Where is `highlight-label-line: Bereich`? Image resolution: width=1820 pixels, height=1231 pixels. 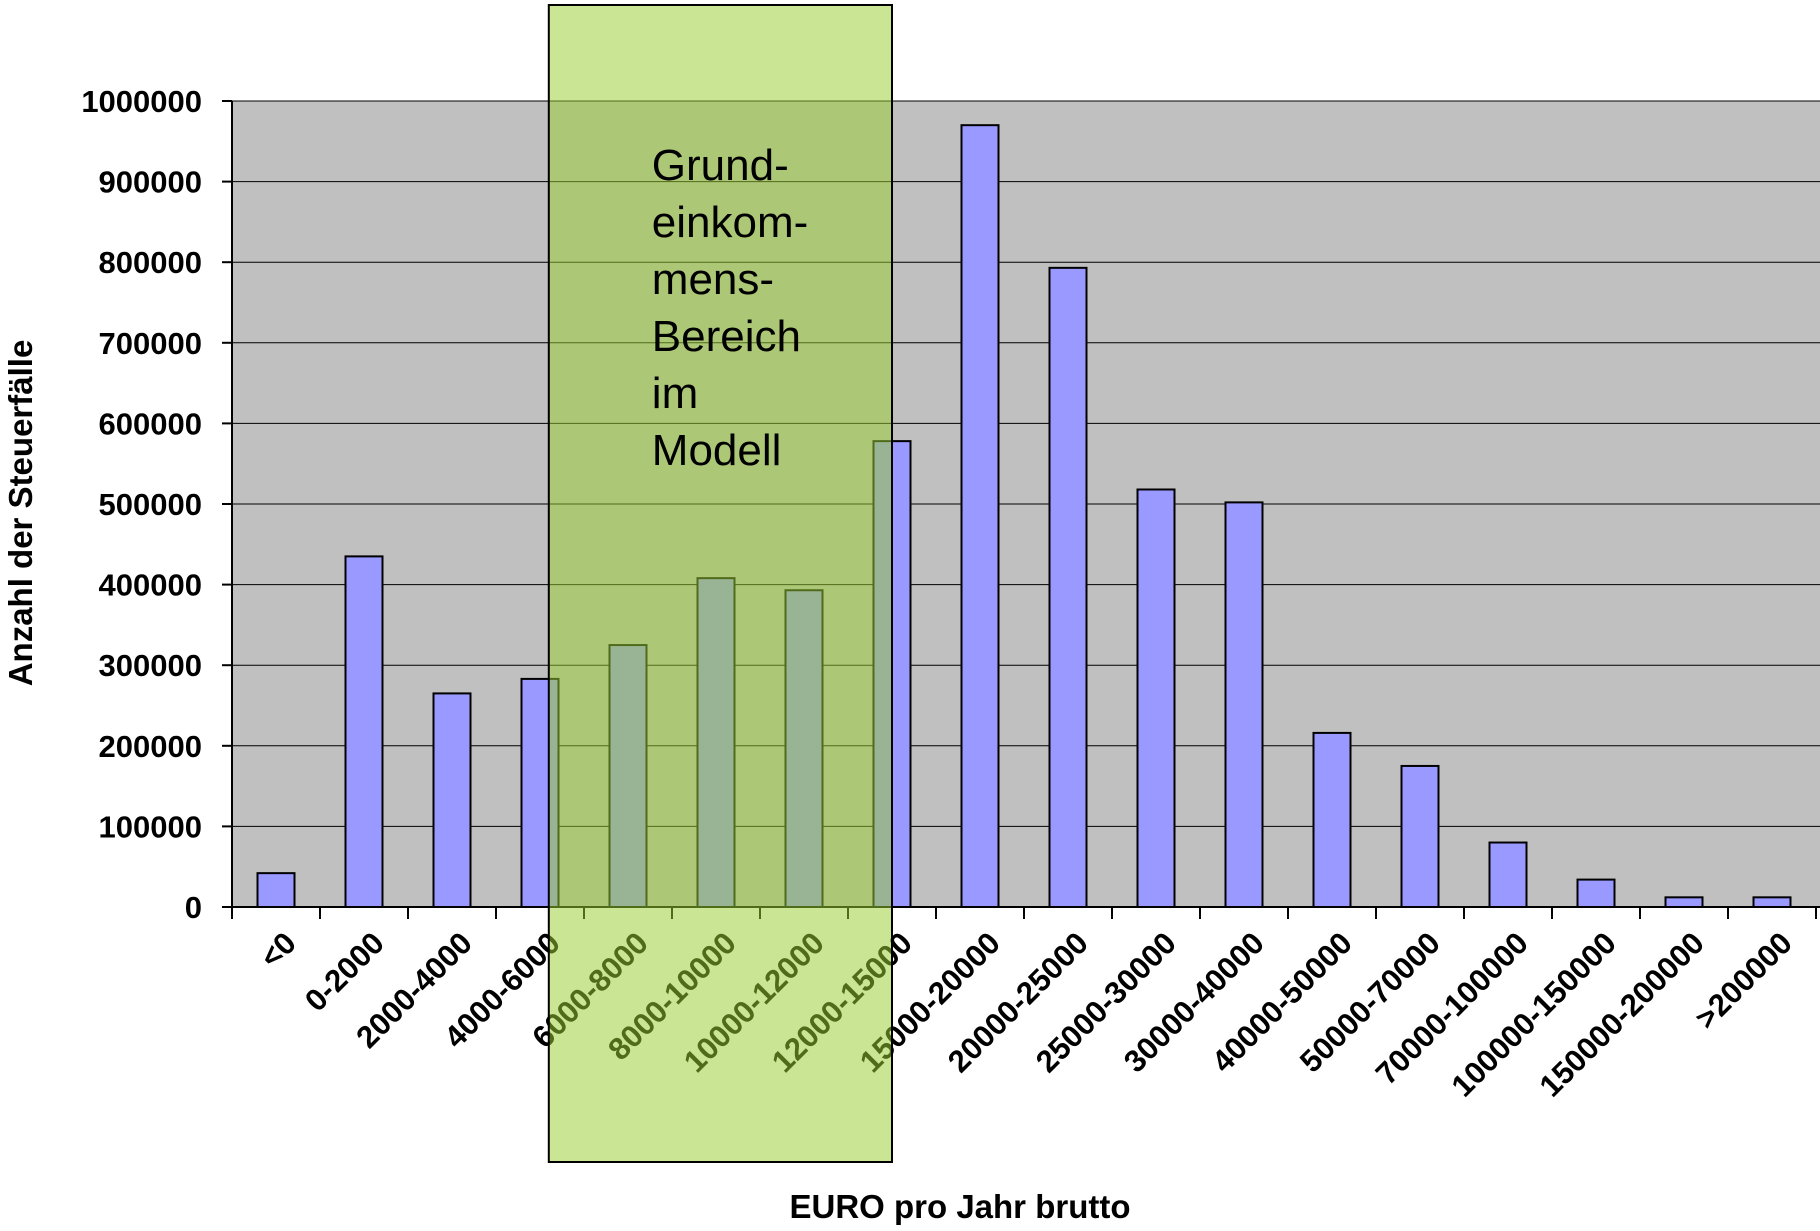 highlight-label-line: Bereich is located at coordinates (726, 336).